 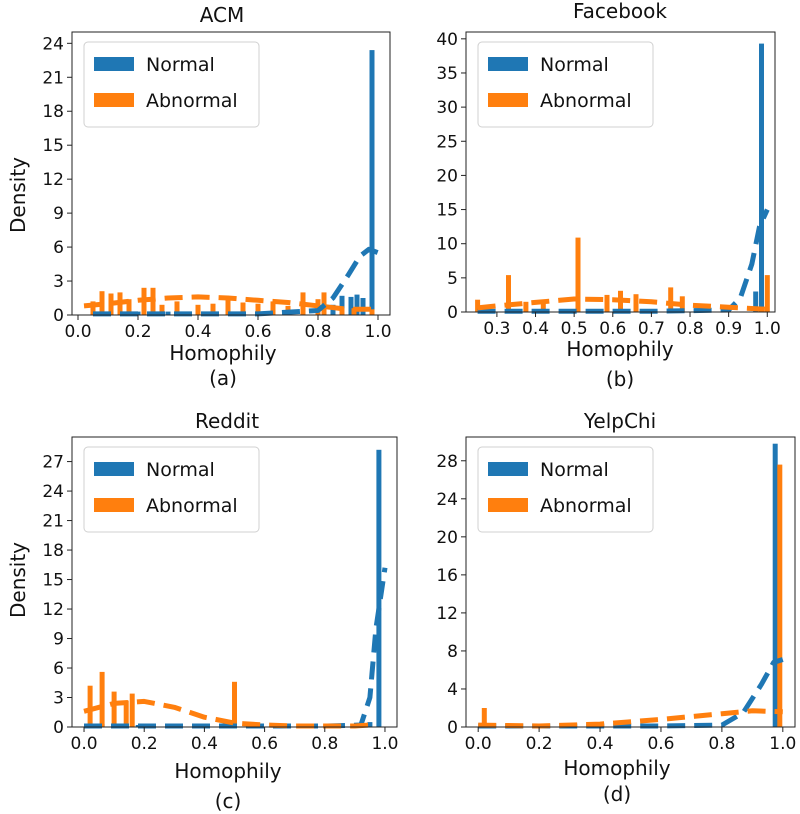 I want to click on y-tick-label: 20, so click(x=447, y=176).